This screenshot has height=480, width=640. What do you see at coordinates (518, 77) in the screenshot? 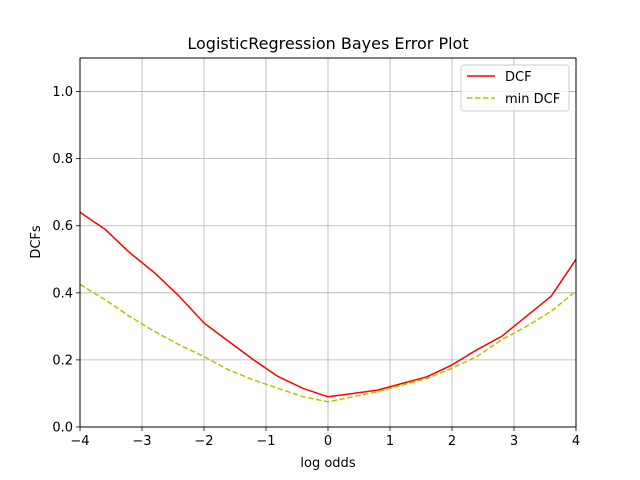
I see `legend-label-dcf: DCF` at bounding box center [518, 77].